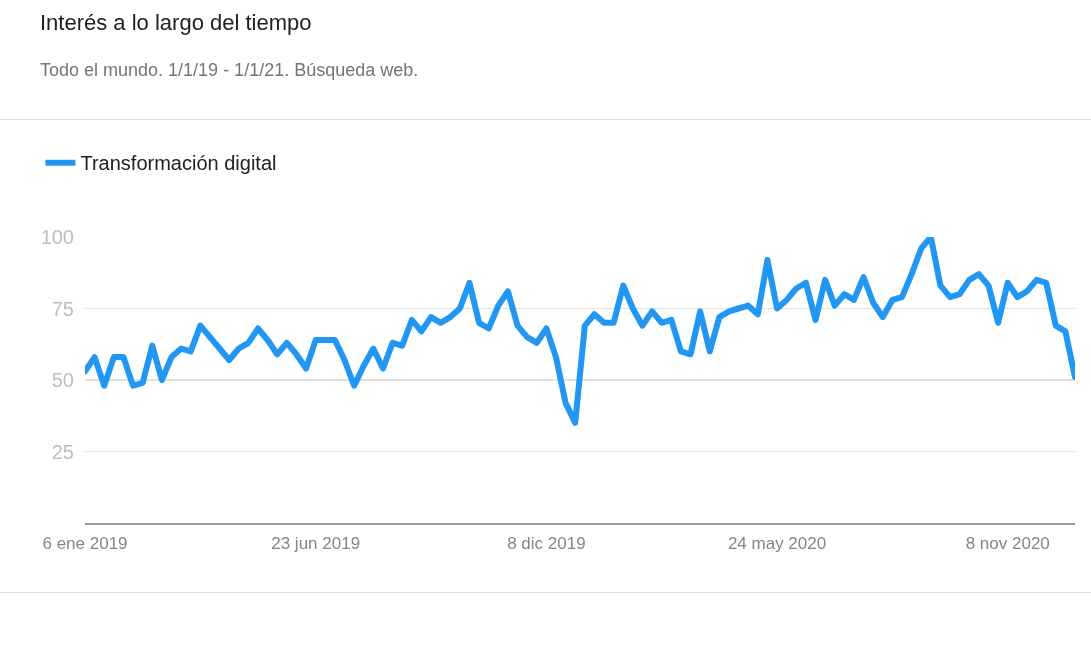 This screenshot has height=658, width=1091. Describe the element at coordinates (178, 163) in the screenshot. I see `legend-label: Transformación digital` at that location.